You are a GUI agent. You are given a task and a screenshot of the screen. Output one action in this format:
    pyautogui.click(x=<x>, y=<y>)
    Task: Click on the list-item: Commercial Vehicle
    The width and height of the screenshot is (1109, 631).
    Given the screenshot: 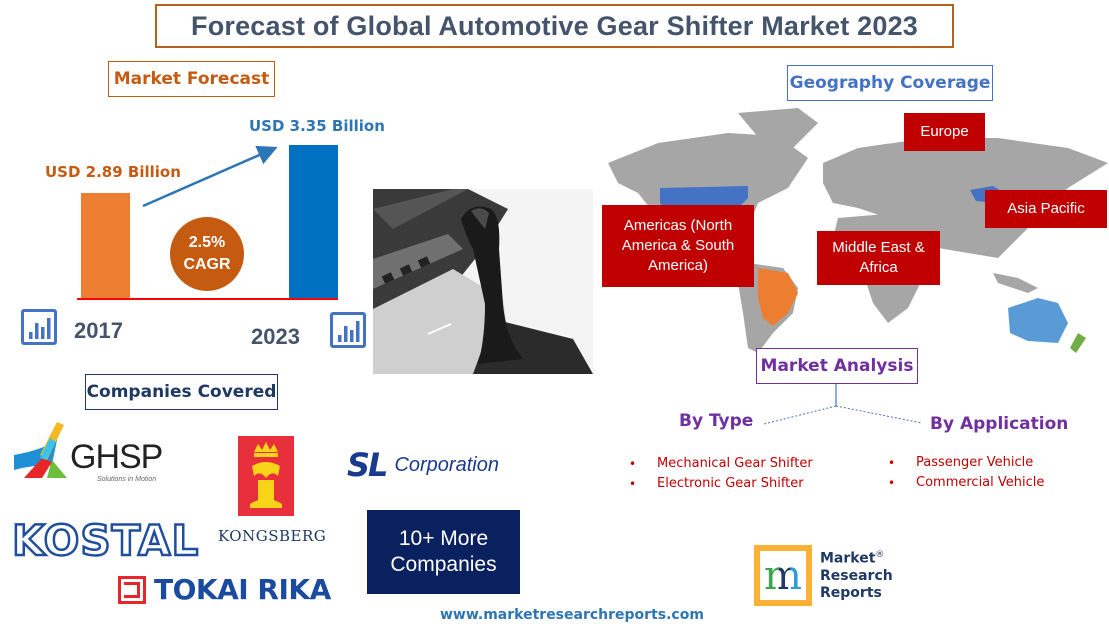 What is the action you would take?
    pyautogui.click(x=966, y=483)
    